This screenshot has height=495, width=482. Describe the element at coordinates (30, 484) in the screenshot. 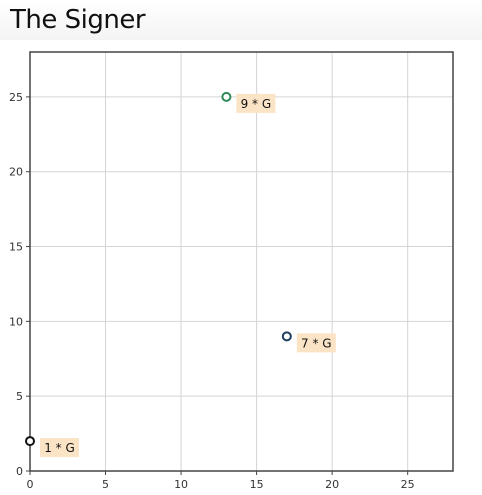

I see `x-tick-label: 0` at that location.